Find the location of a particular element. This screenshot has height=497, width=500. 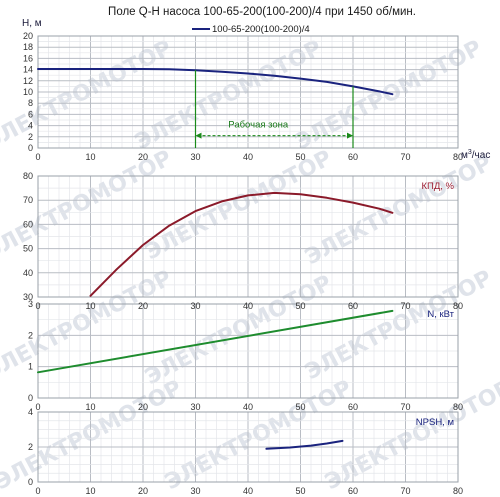

eff-xtick-label: 20 is located at coordinates (143, 306).